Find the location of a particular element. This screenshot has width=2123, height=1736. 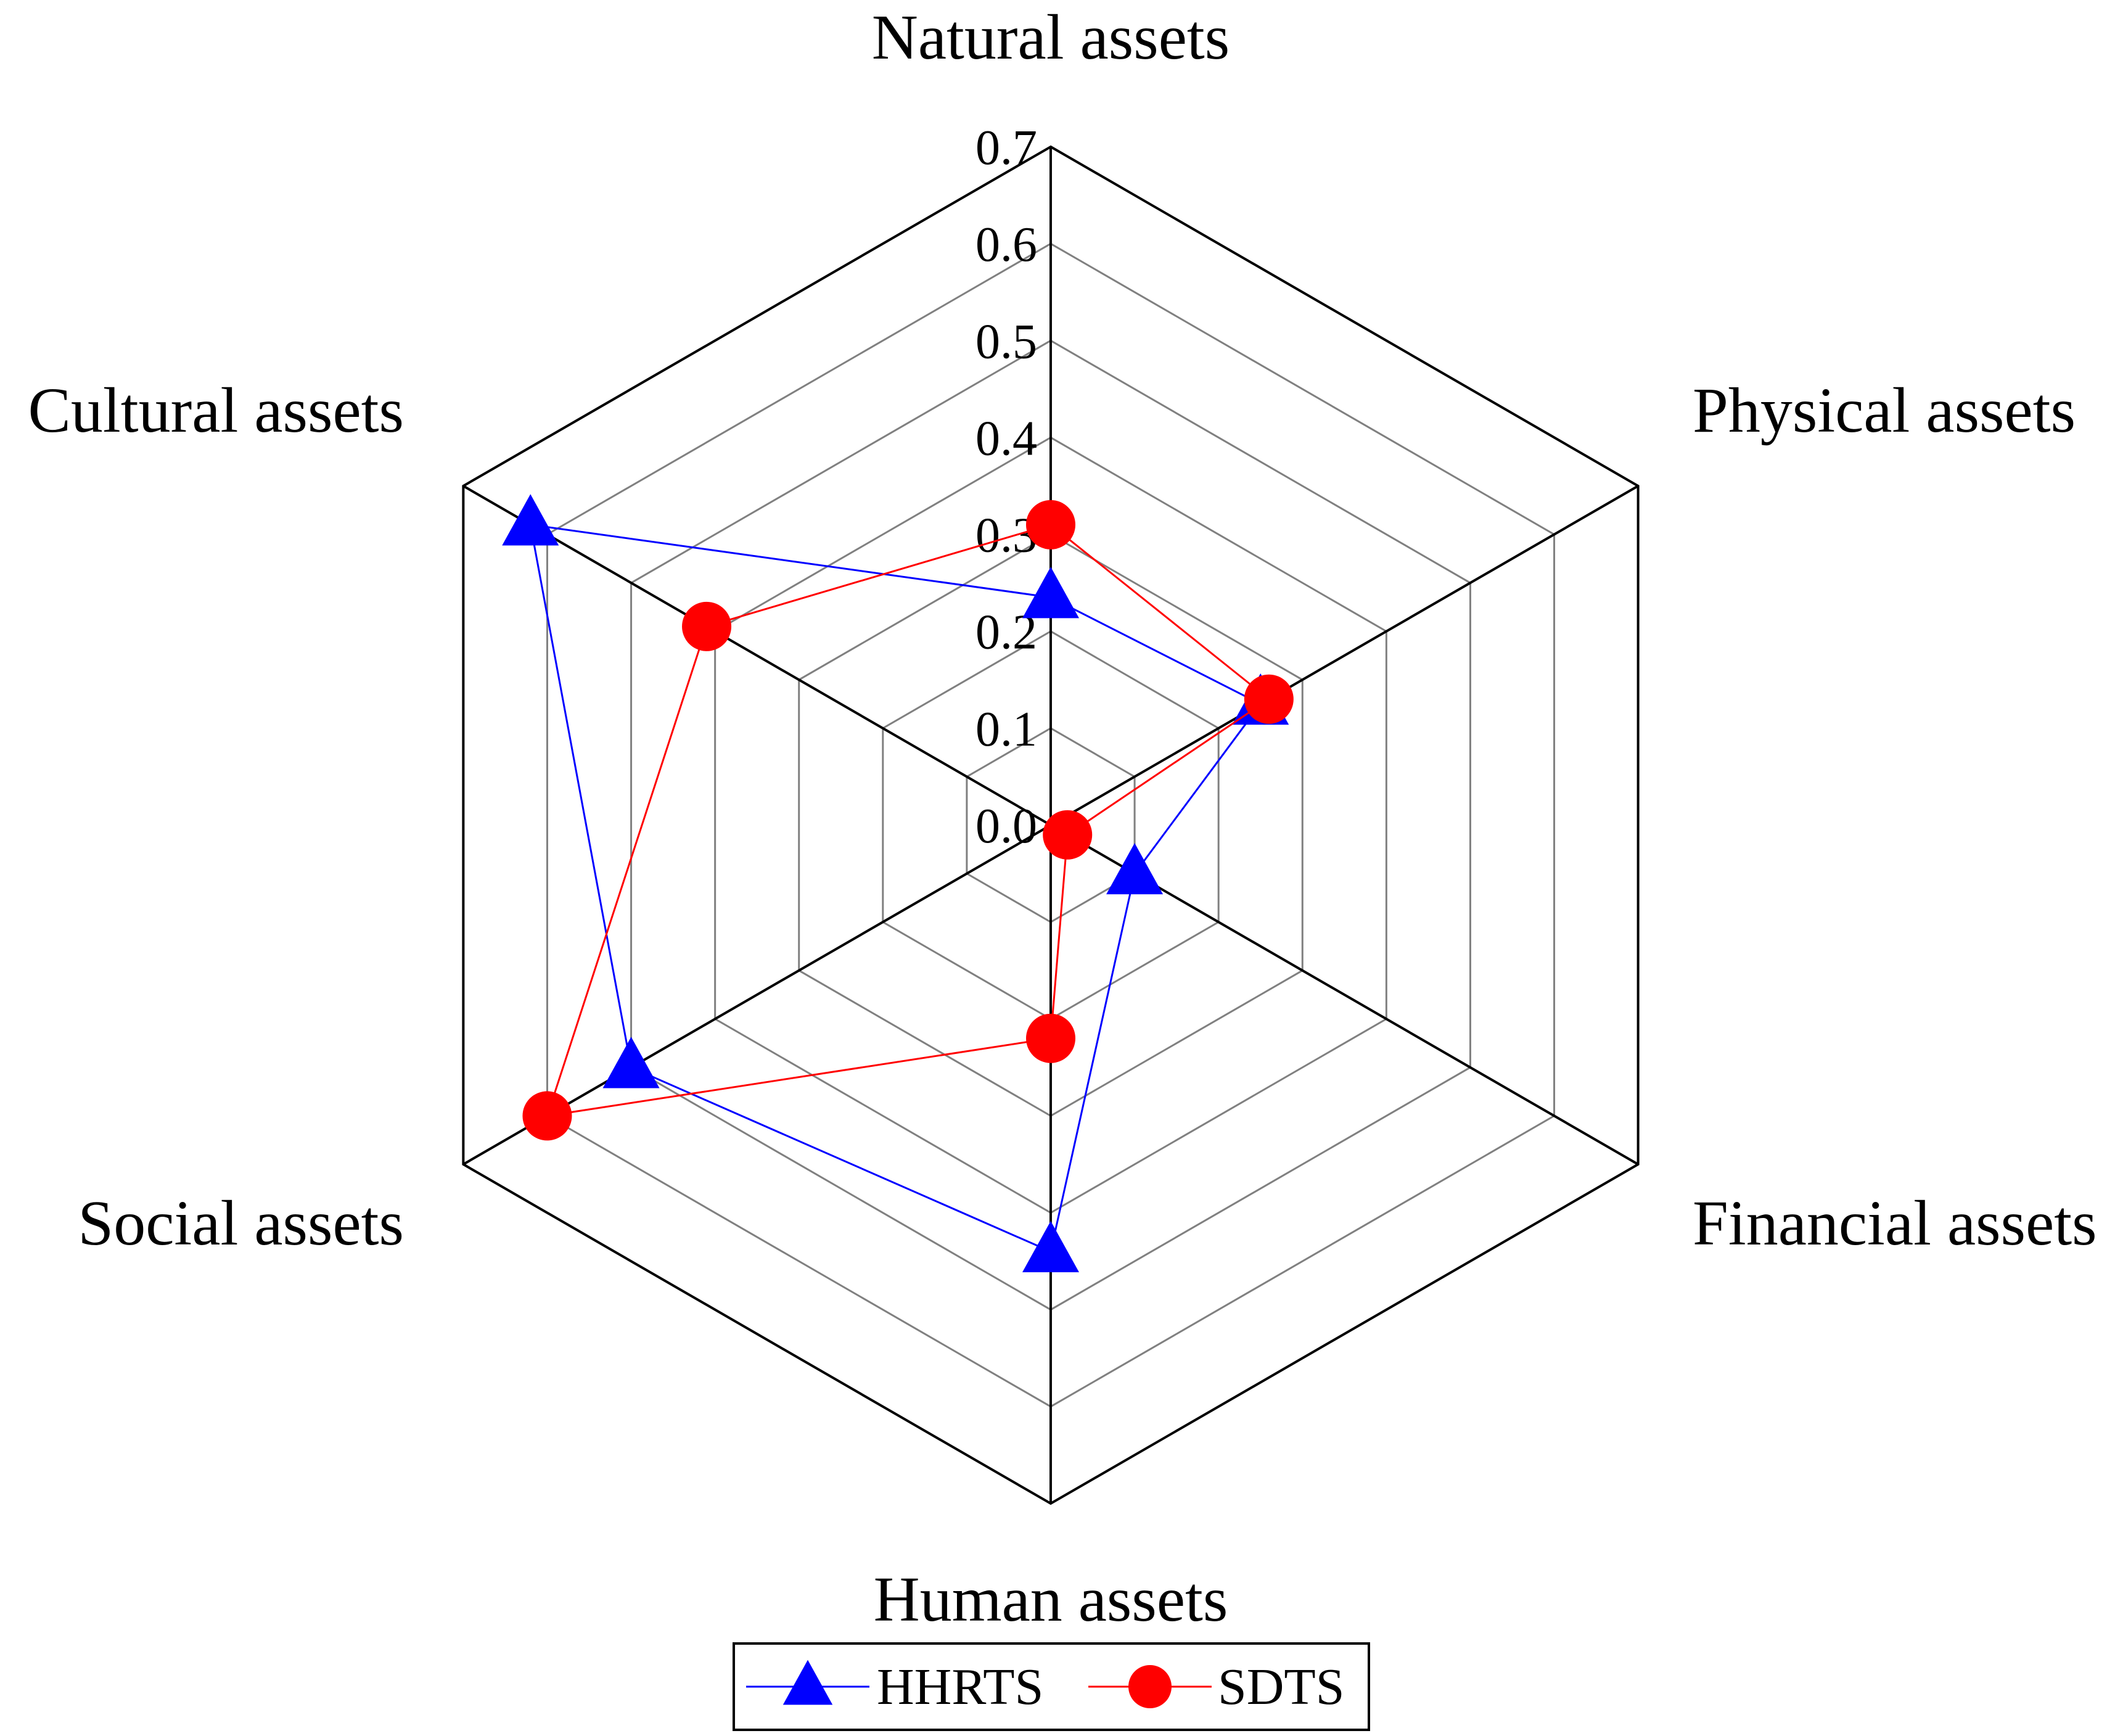

triangle-marker-icon is located at coordinates (807, 1683).